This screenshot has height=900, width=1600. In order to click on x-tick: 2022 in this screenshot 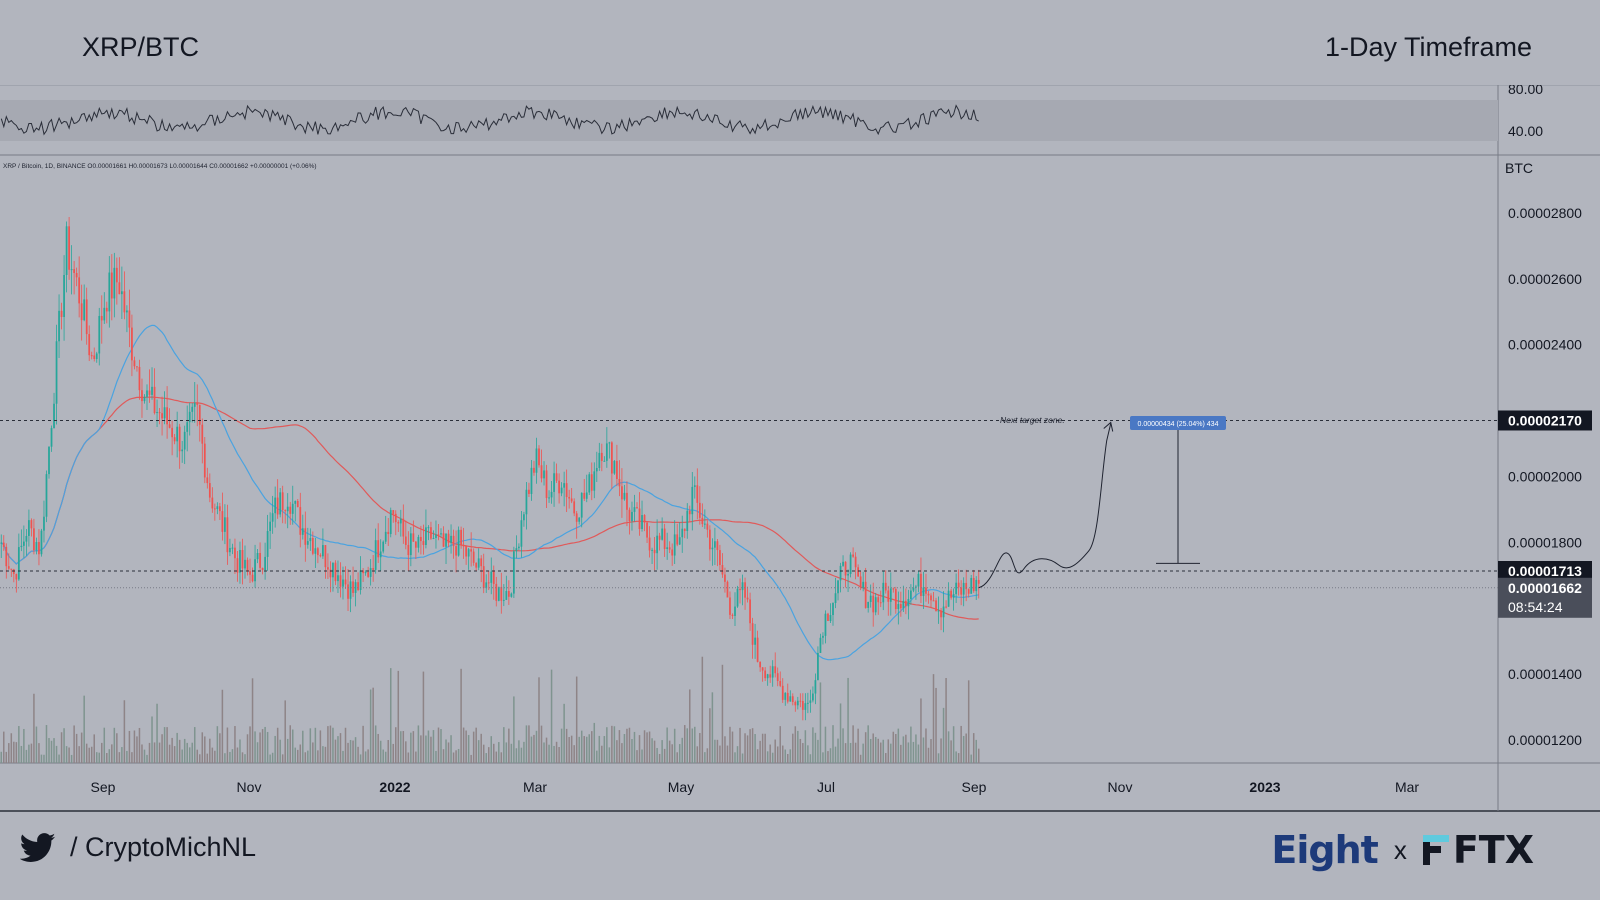, I will do `click(394, 787)`.